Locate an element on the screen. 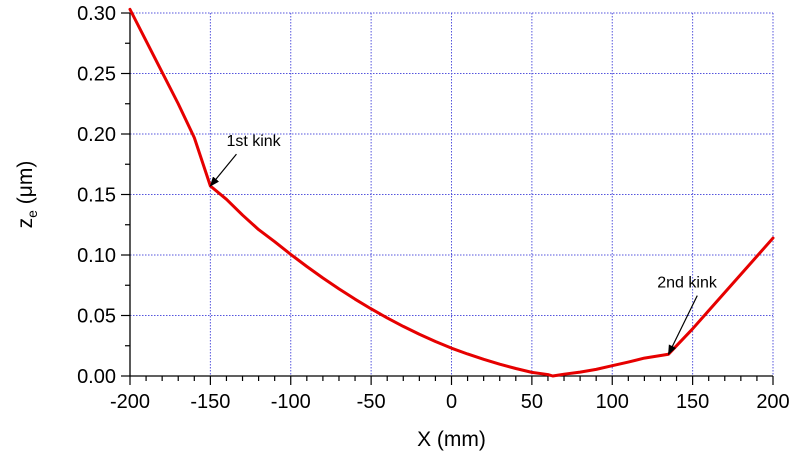 This screenshot has width=797, height=466. y-axis-title-sub: e is located at coordinates (32, 214).